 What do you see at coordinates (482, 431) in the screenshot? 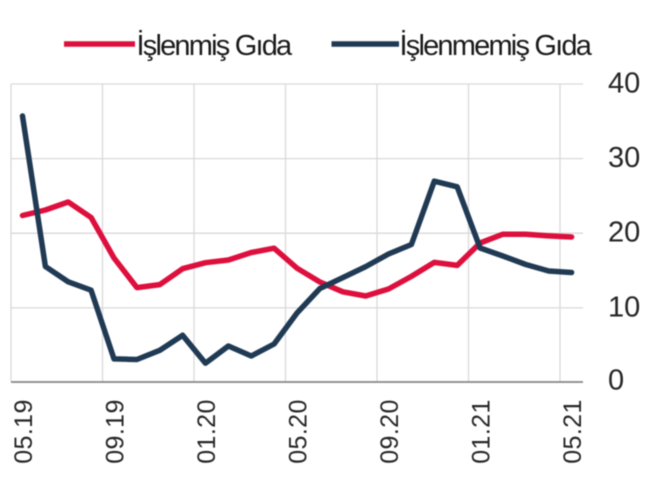
I see `svg-text: 01.21` at bounding box center [482, 431].